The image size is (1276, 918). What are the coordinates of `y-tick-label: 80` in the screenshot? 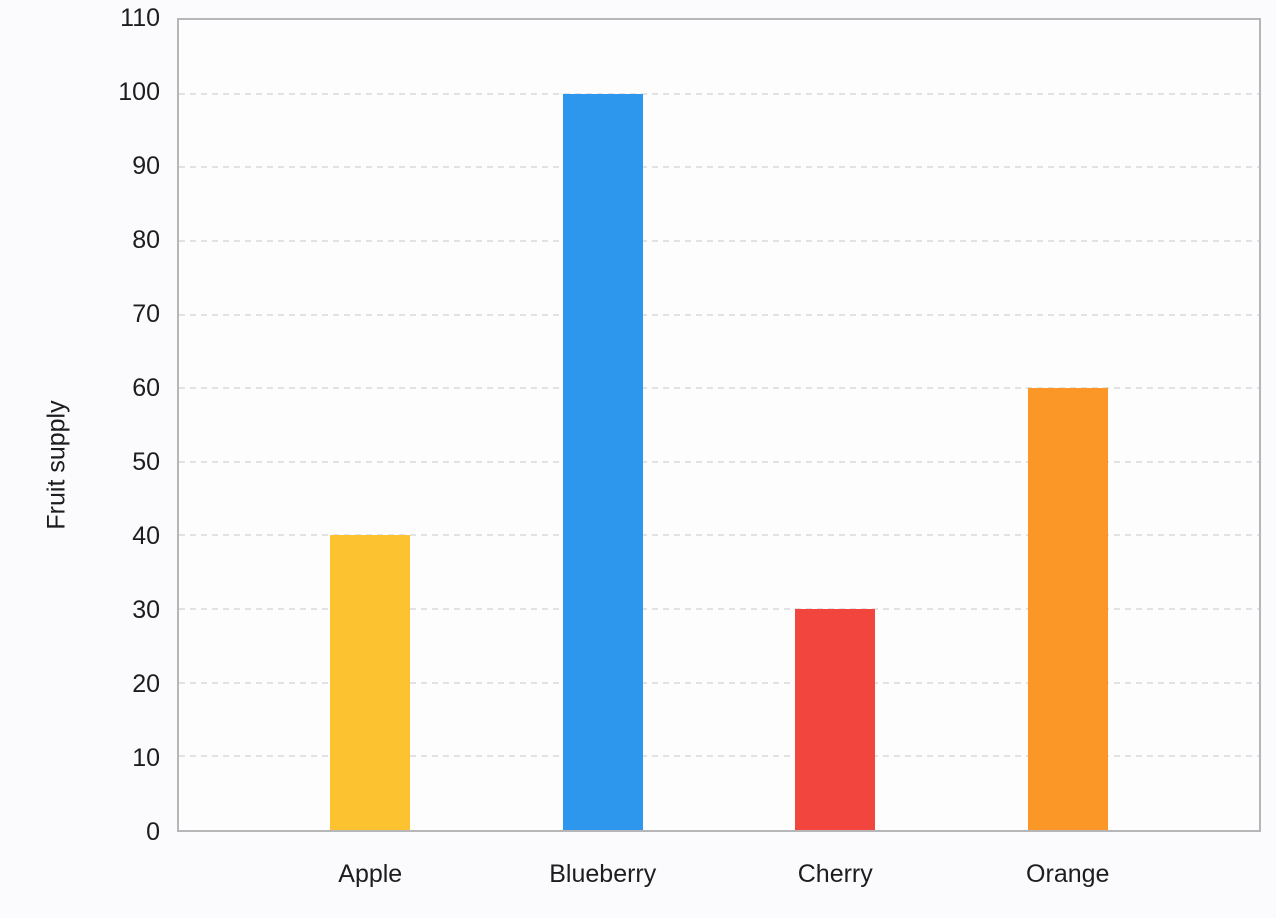 It's located at (146, 240).